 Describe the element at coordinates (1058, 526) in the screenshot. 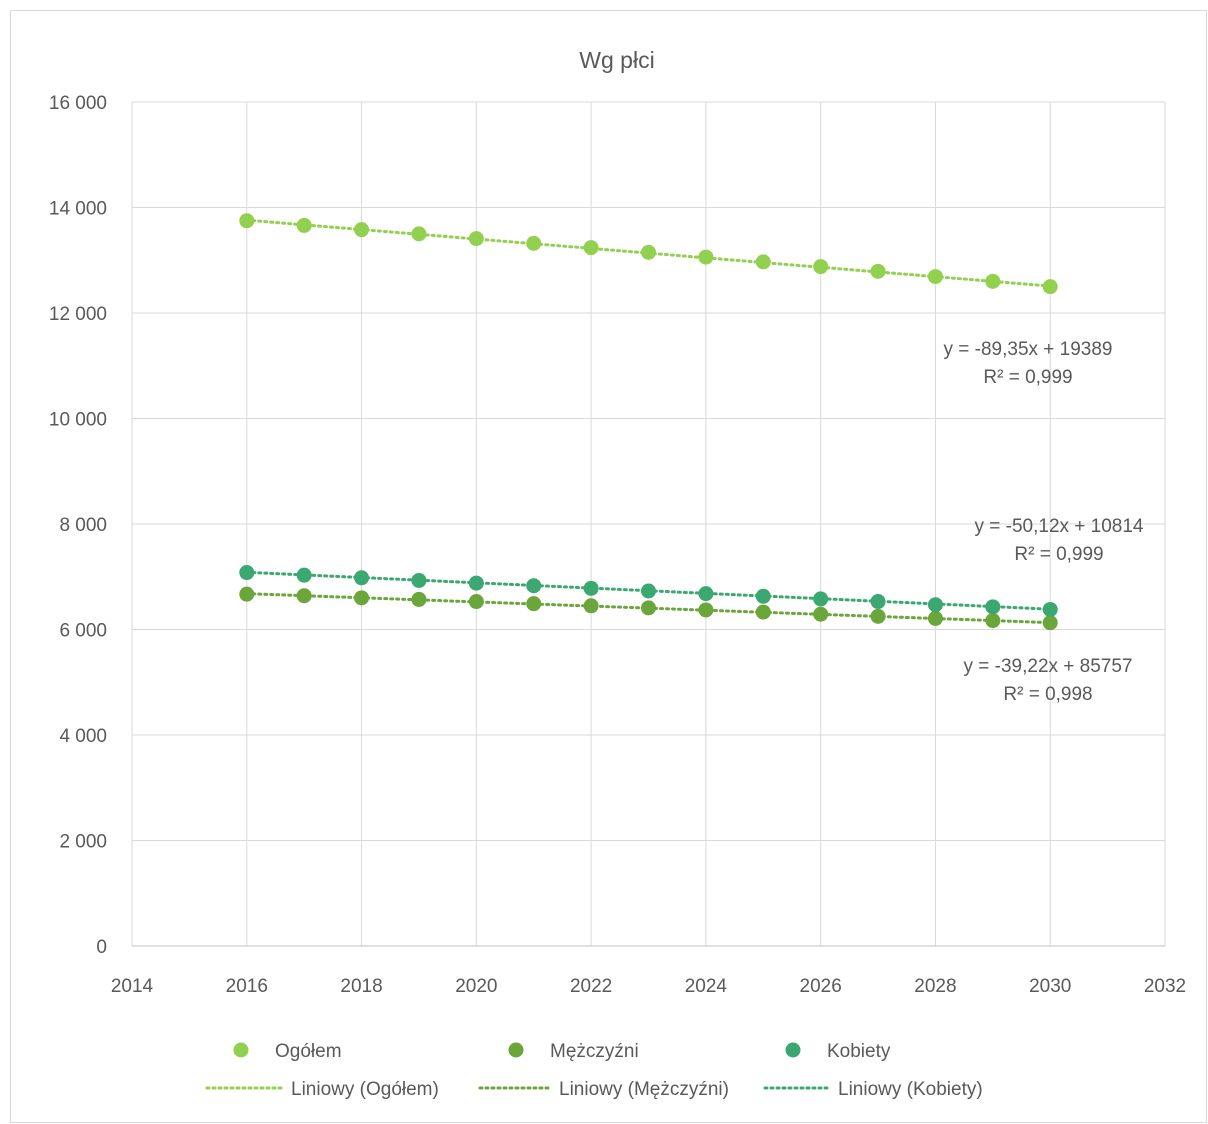

I see `trendline-equation: y = -50,12x + 10814` at that location.